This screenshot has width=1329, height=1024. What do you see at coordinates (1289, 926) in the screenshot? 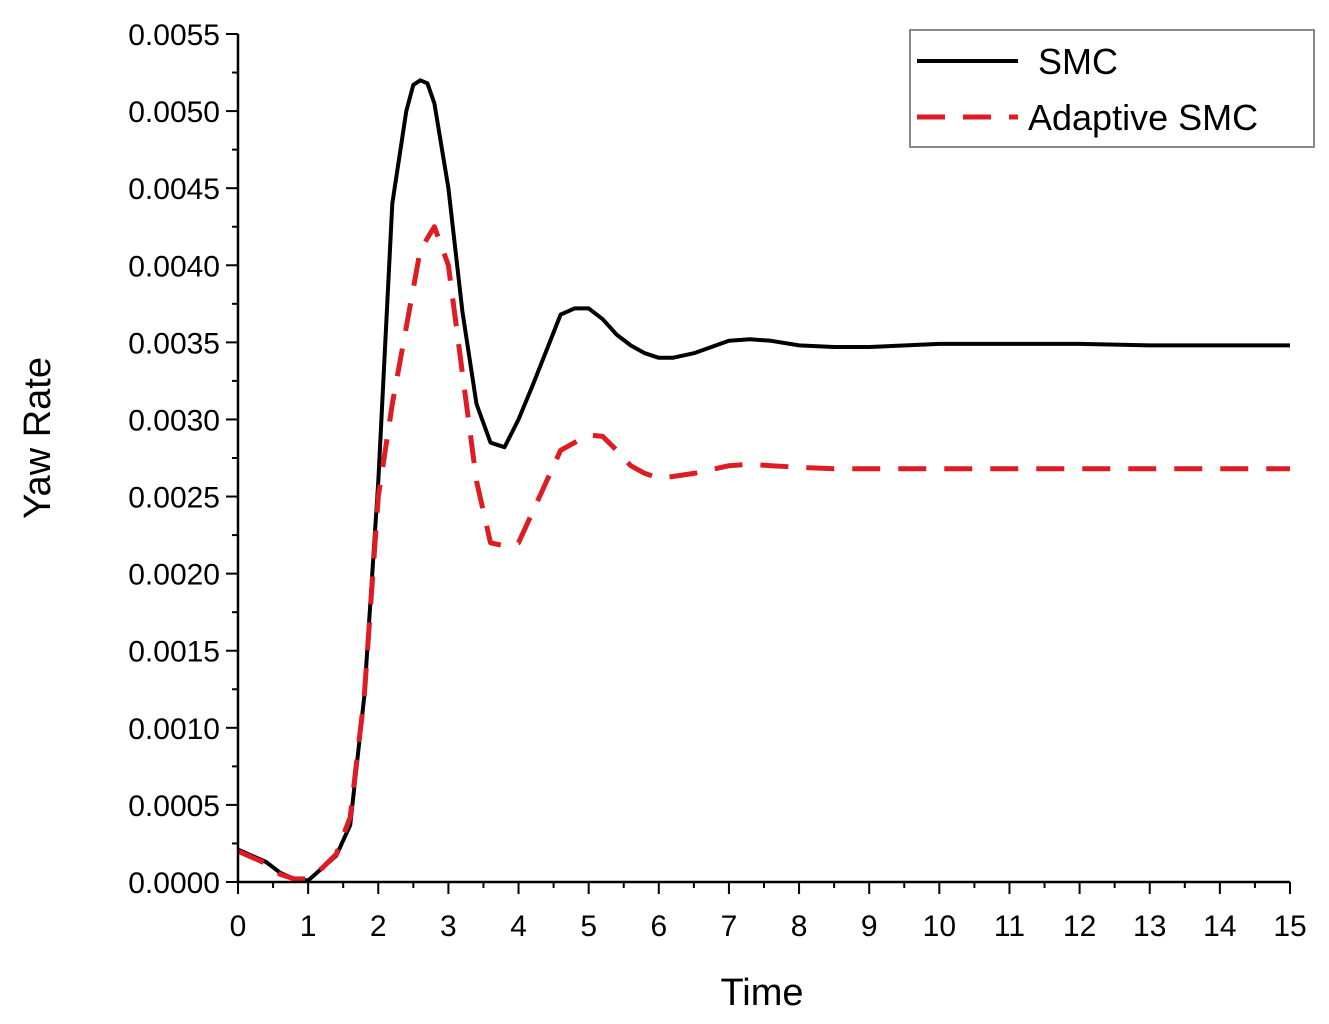
I see `x-tick-label: 15` at bounding box center [1289, 926].